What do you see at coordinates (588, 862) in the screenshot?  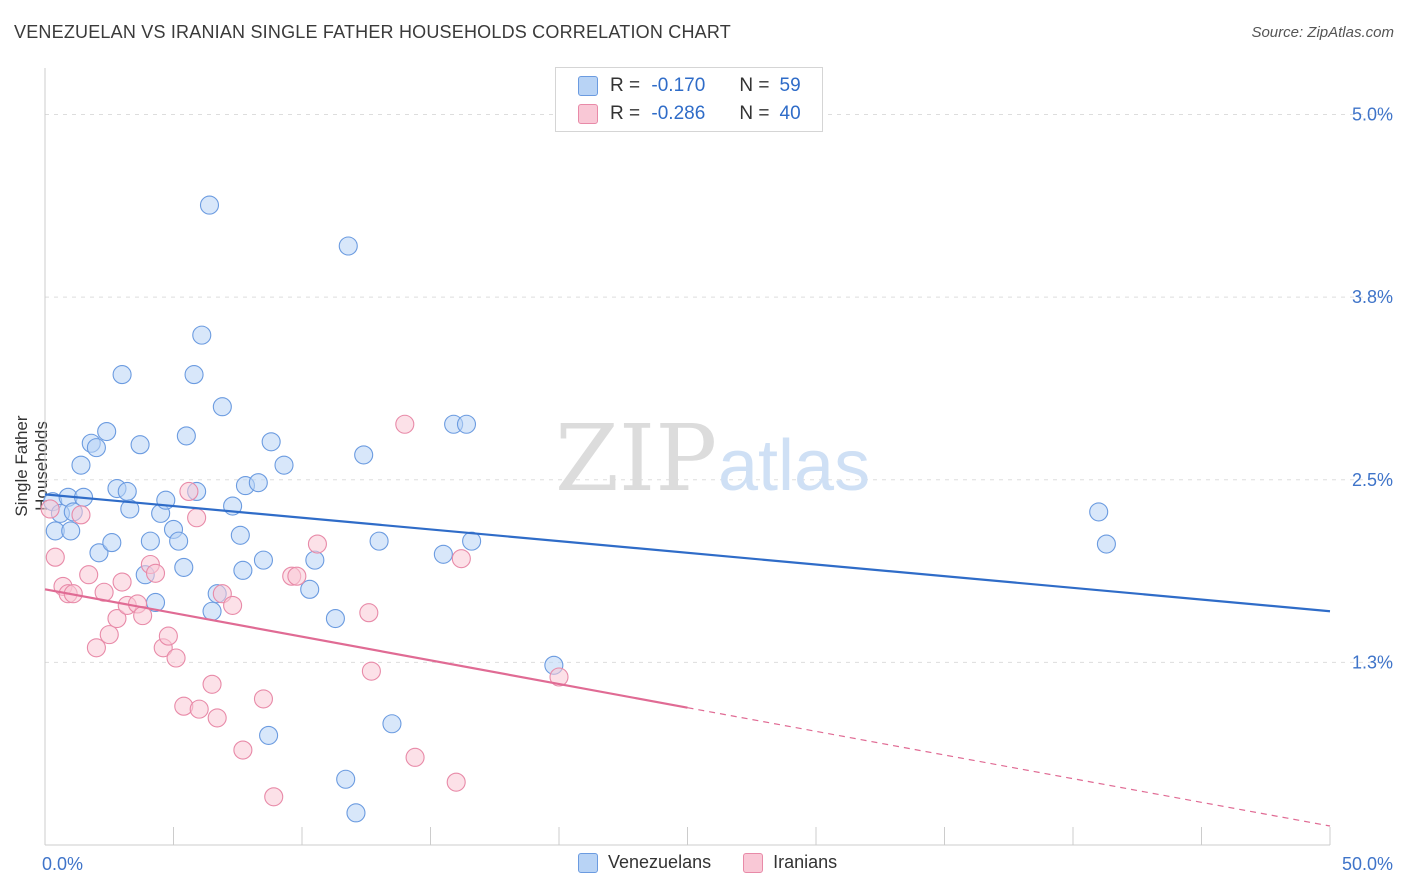 I see `legend-swatch-venezuelans` at bounding box center [588, 862].